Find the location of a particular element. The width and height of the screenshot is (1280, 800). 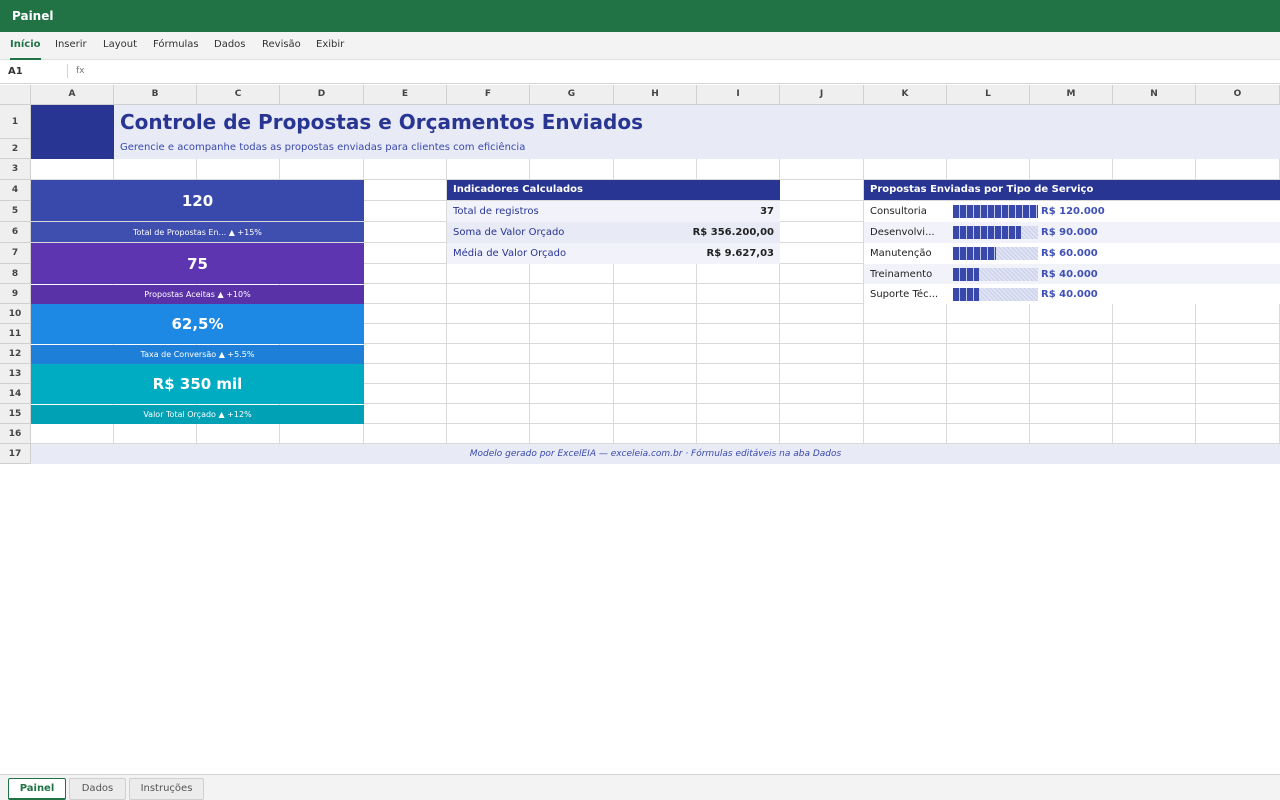

row-header-16: 16 is located at coordinates (15, 434).